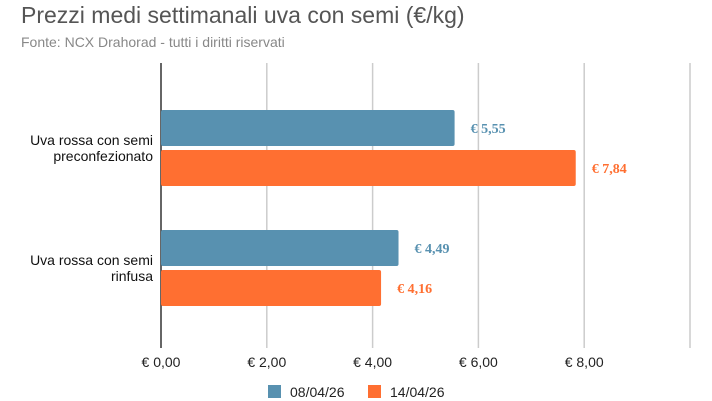  Describe the element at coordinates (488, 129) in the screenshot. I see `data-label: € 5,55` at that location.